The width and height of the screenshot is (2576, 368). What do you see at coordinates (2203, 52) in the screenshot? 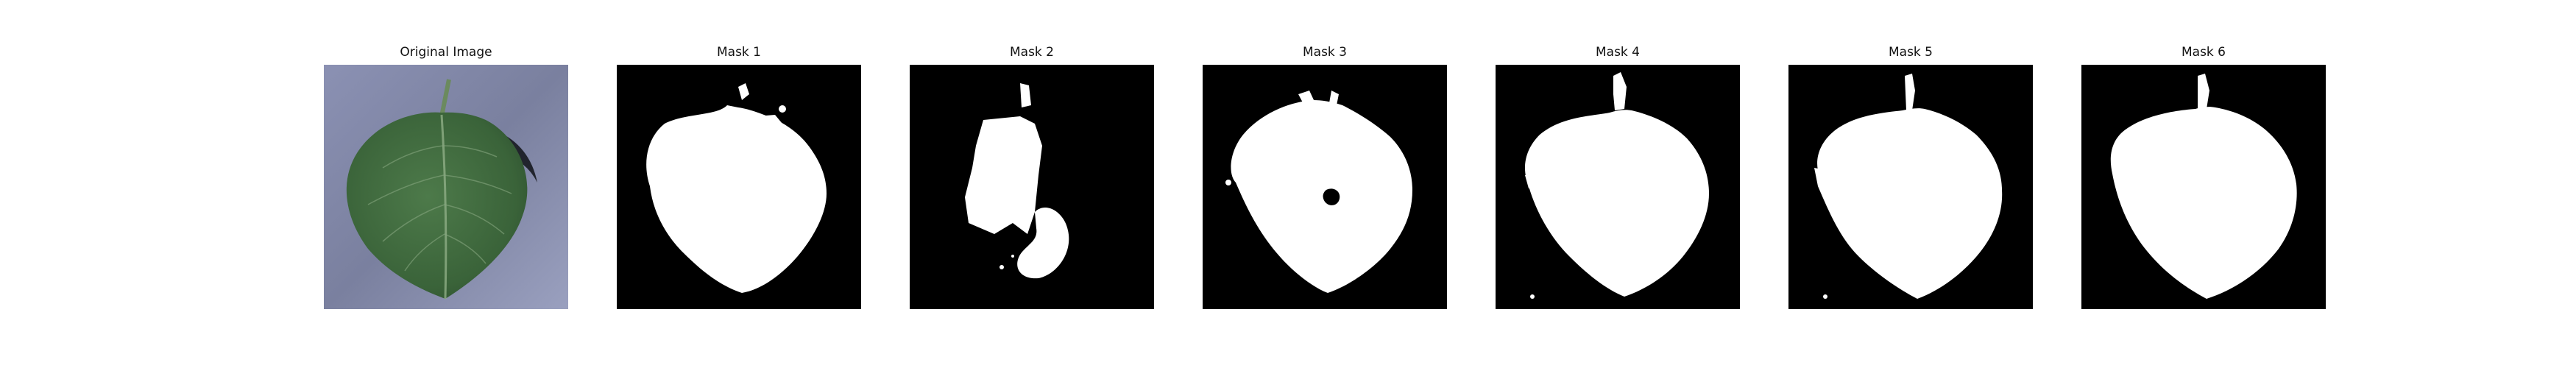
I see `panel-title: Mask 6` at bounding box center [2203, 52].